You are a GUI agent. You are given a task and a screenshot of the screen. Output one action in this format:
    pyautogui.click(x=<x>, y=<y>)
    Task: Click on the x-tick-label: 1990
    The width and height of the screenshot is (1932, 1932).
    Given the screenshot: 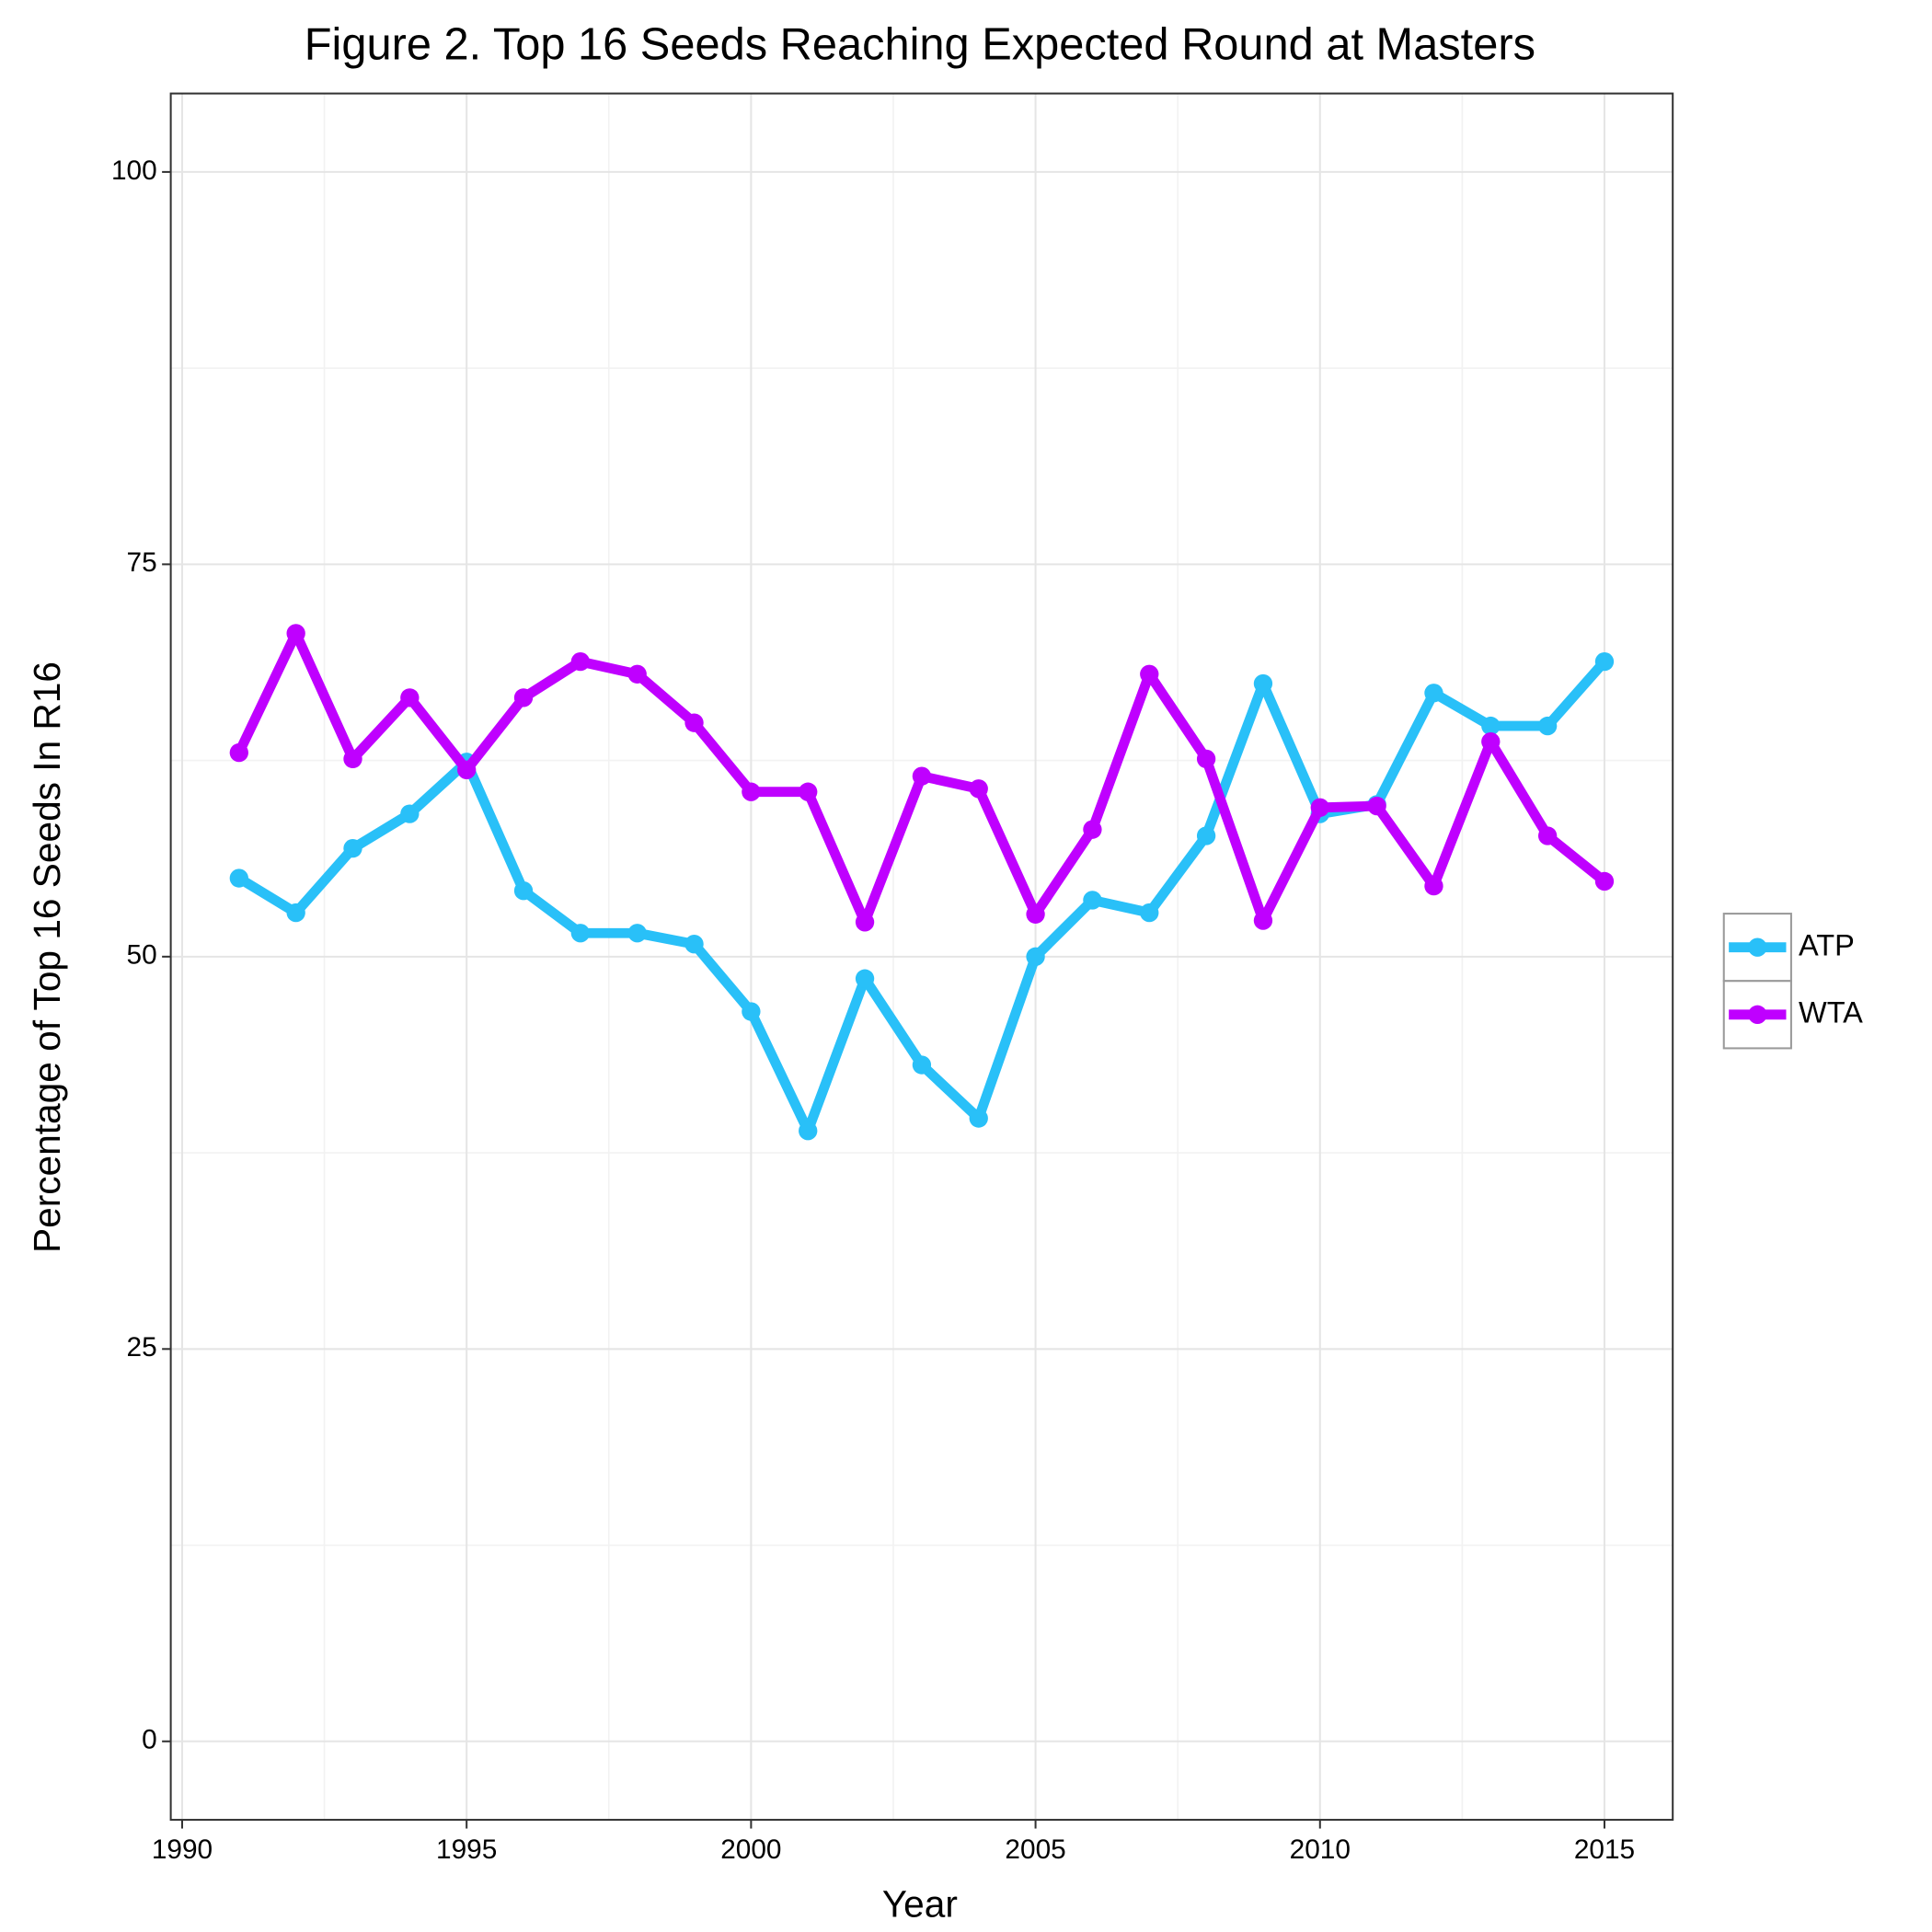 What is the action you would take?
    pyautogui.click(x=182, y=1849)
    